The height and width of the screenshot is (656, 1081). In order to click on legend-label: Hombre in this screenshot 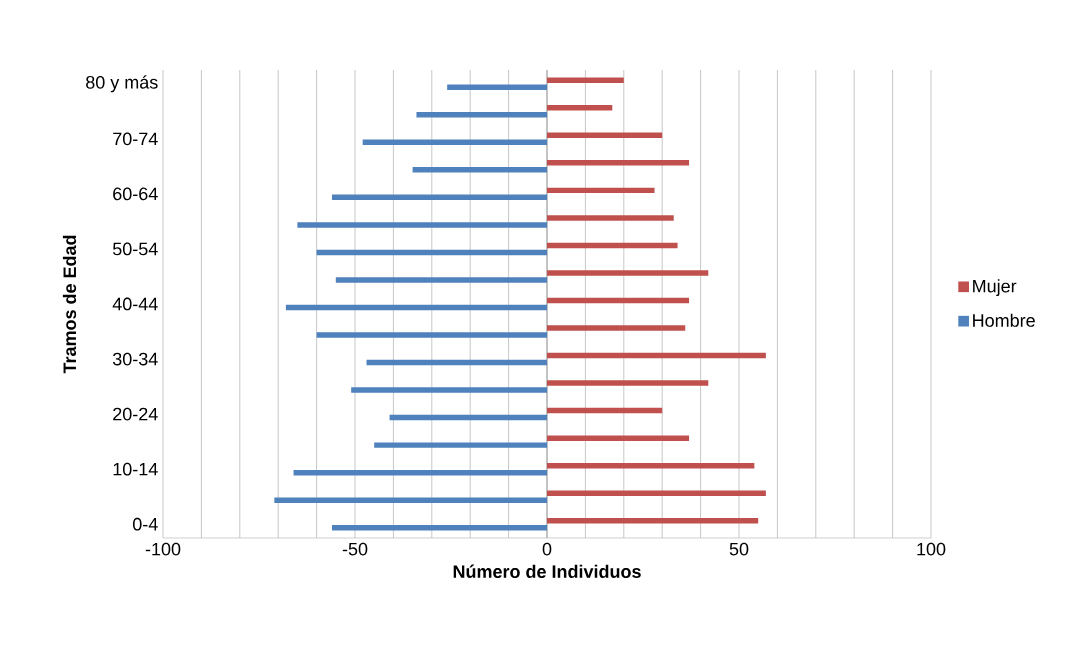, I will do `click(1004, 320)`.